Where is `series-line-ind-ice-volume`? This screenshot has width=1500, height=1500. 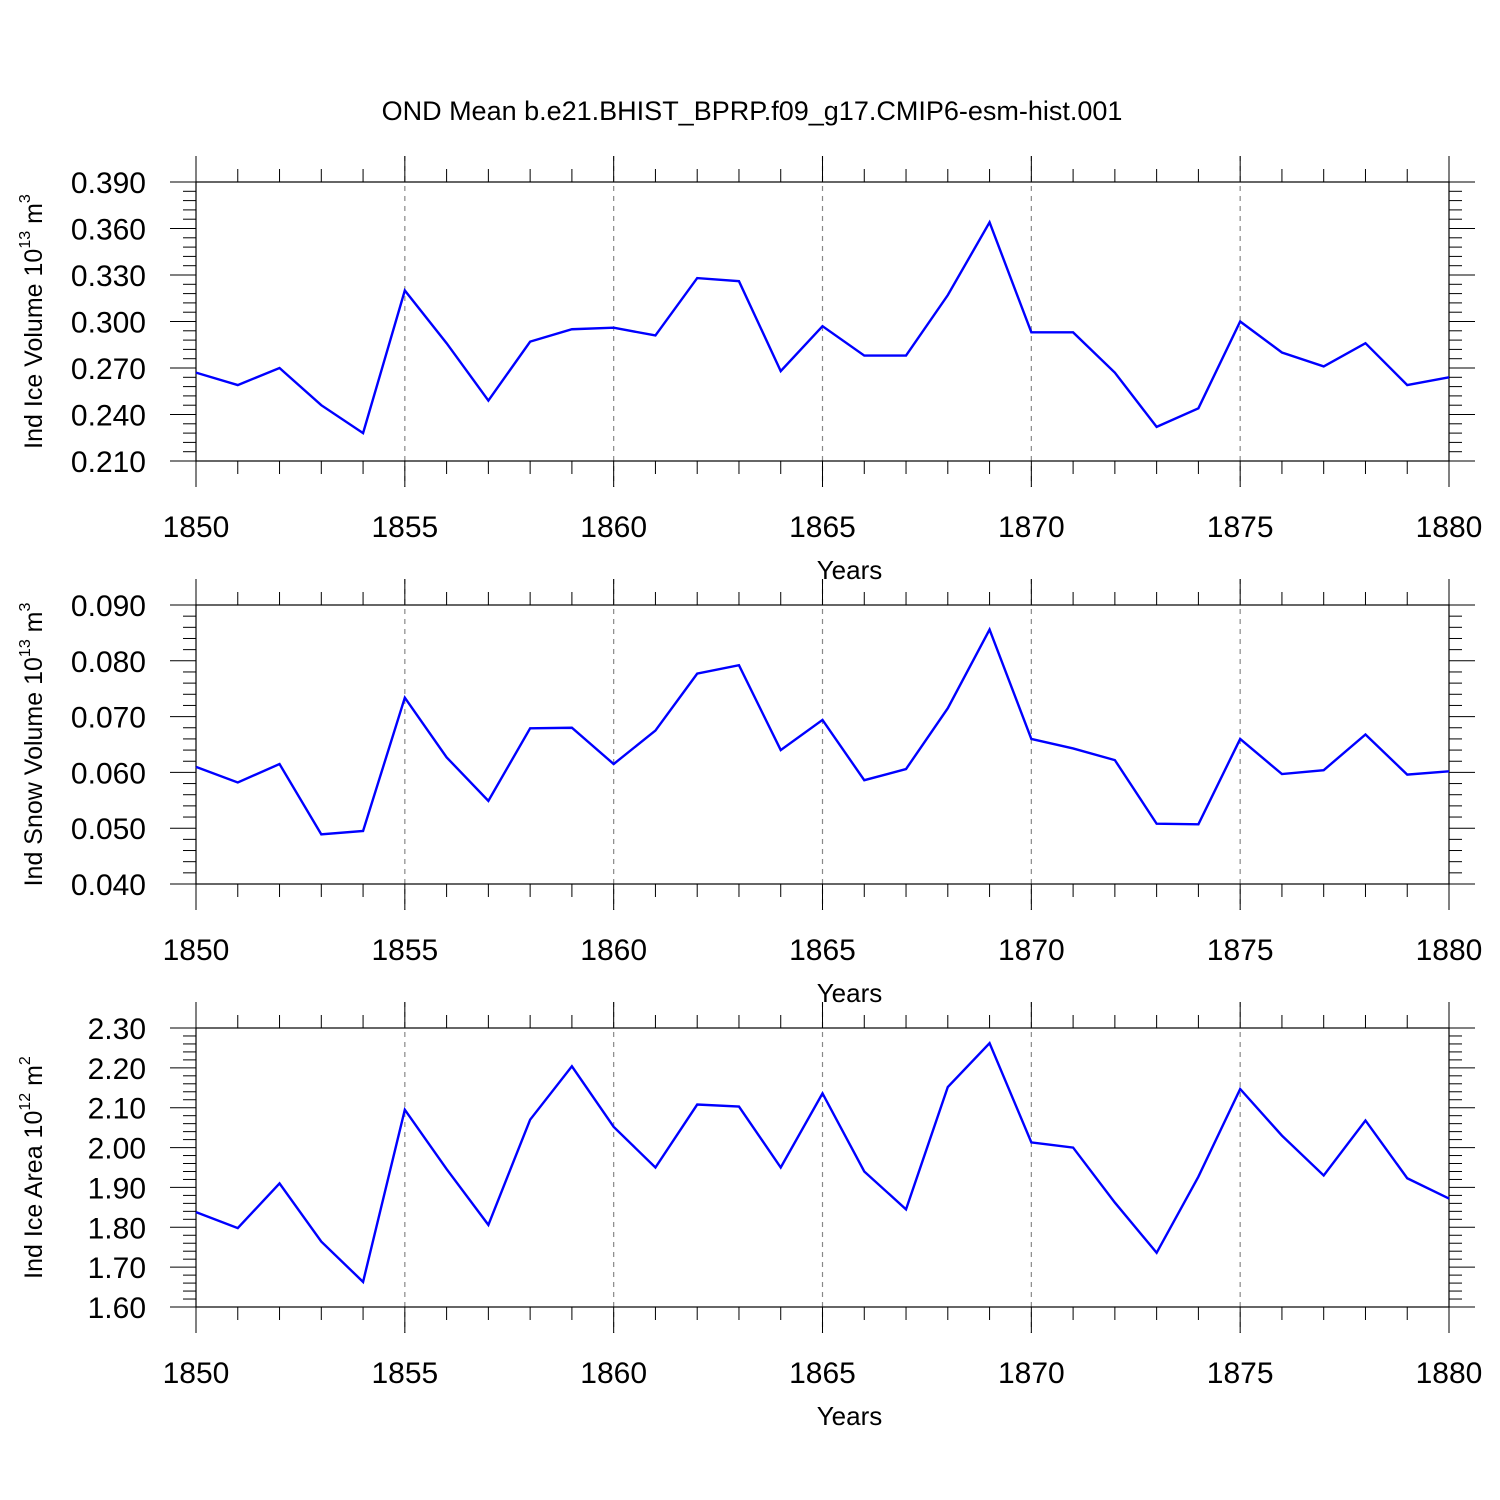
series-line-ind-ice-volume is located at coordinates (822, 327).